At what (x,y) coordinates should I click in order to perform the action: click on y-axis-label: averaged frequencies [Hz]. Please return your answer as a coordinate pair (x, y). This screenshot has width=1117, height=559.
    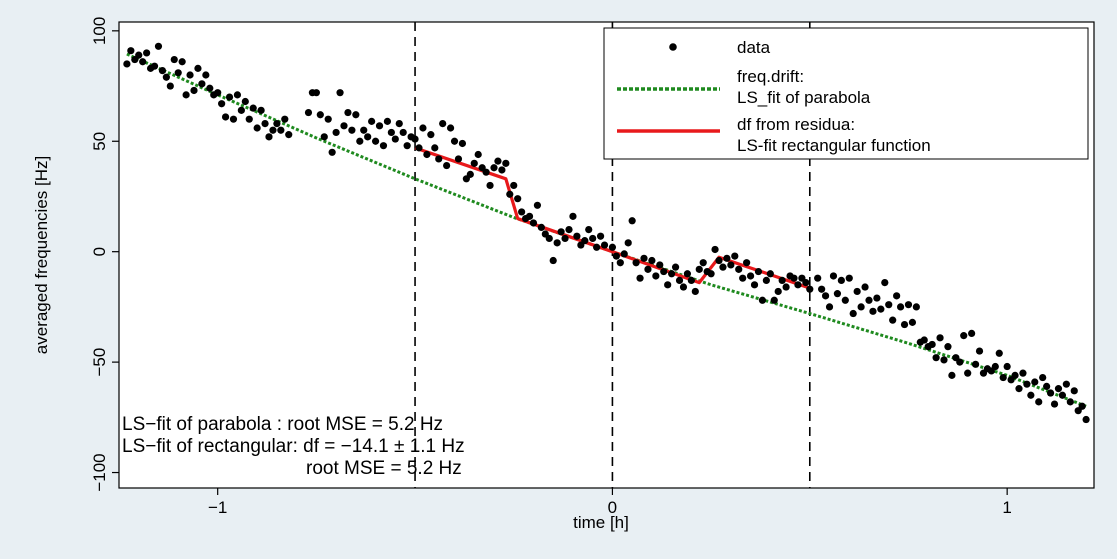
    Looking at the image, I should click on (41, 255).